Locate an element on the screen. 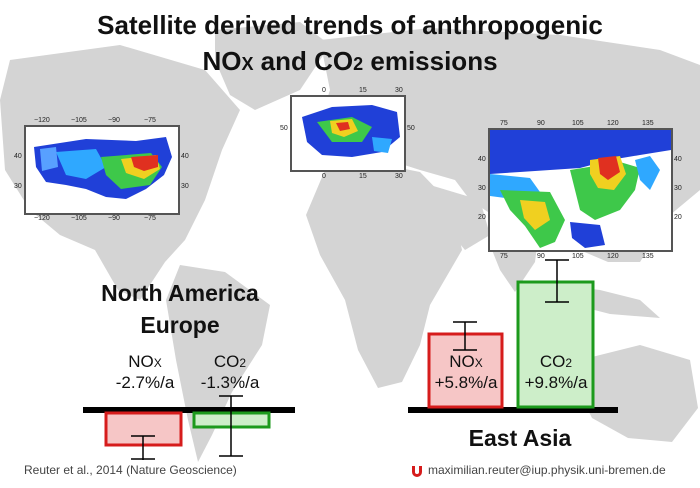 The image size is (700, 488). east-co2-label: CO2 +9.8%/a is located at coordinates (556, 372).